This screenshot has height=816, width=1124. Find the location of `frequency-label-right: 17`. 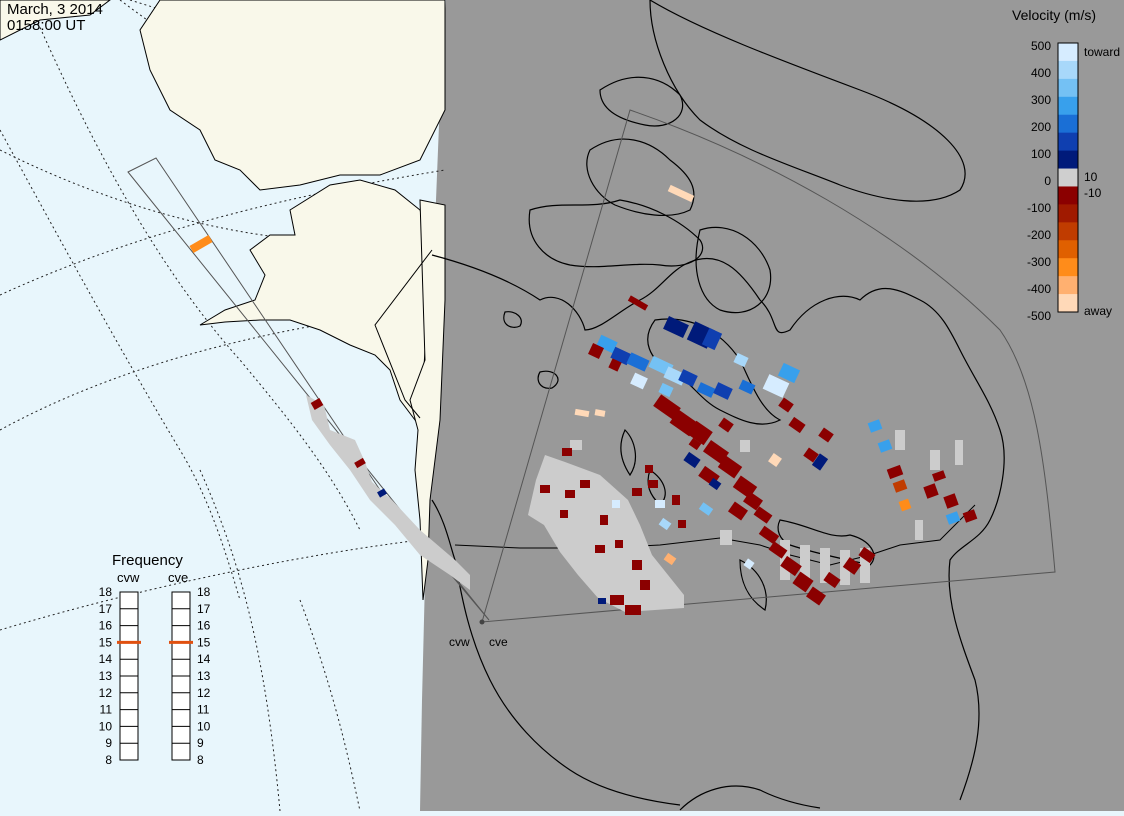

frequency-label-right: 17 is located at coordinates (204, 609).